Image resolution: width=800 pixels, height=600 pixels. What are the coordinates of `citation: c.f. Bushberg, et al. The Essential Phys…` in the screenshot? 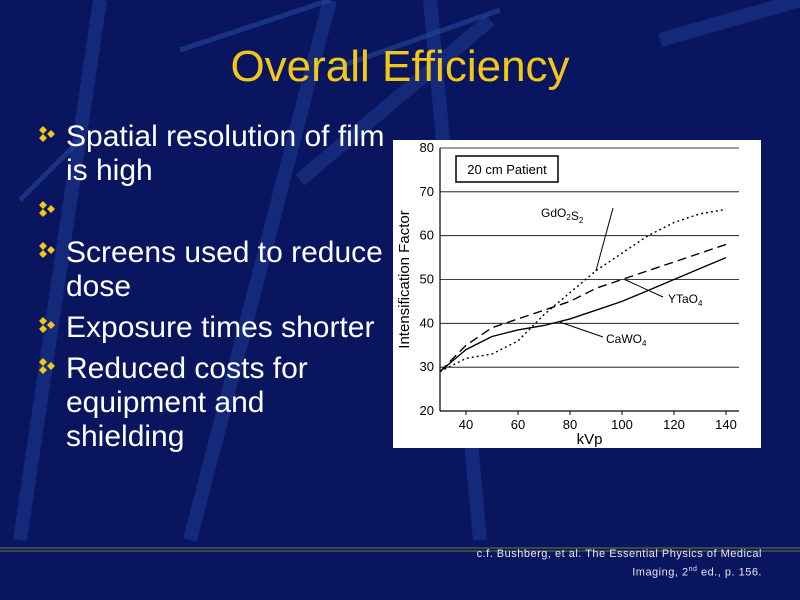 It's located at (562, 563).